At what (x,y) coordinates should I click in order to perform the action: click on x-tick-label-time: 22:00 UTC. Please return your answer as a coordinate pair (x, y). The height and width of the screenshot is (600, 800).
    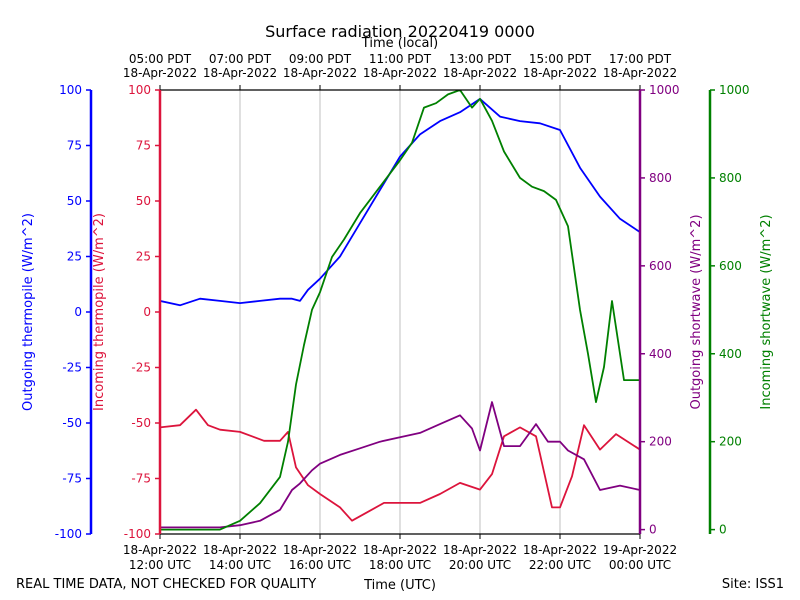
    Looking at the image, I should click on (560, 565).